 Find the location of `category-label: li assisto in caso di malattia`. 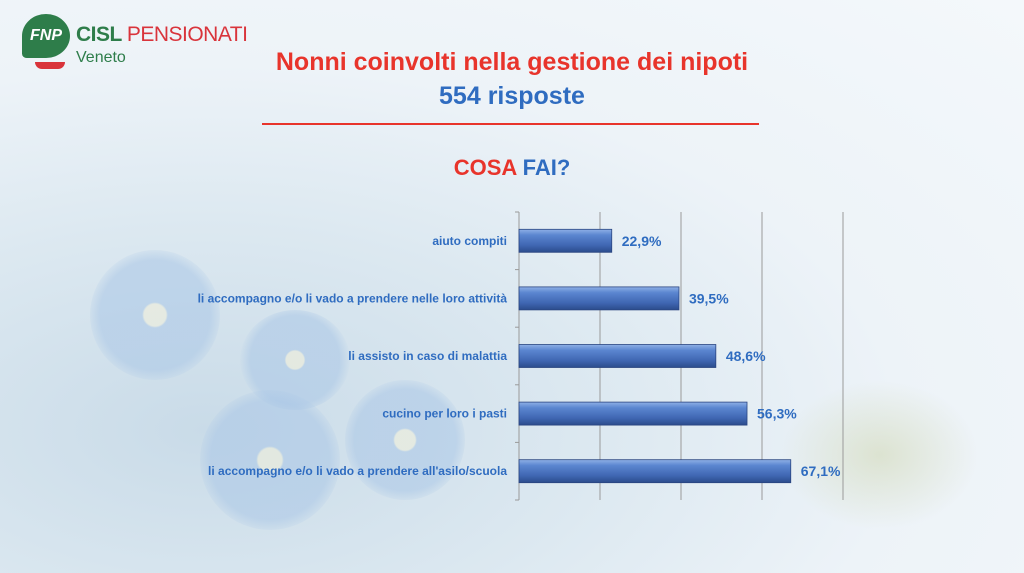

category-label: li assisto in caso di malattia is located at coordinates (427, 356).